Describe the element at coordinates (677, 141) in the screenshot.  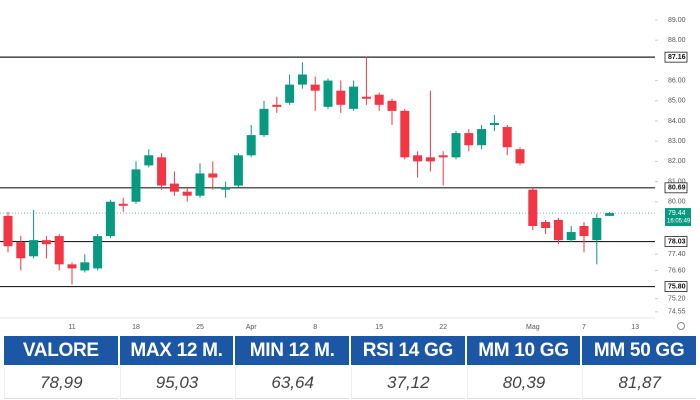
I see `y-tick-label: 83.00` at that location.